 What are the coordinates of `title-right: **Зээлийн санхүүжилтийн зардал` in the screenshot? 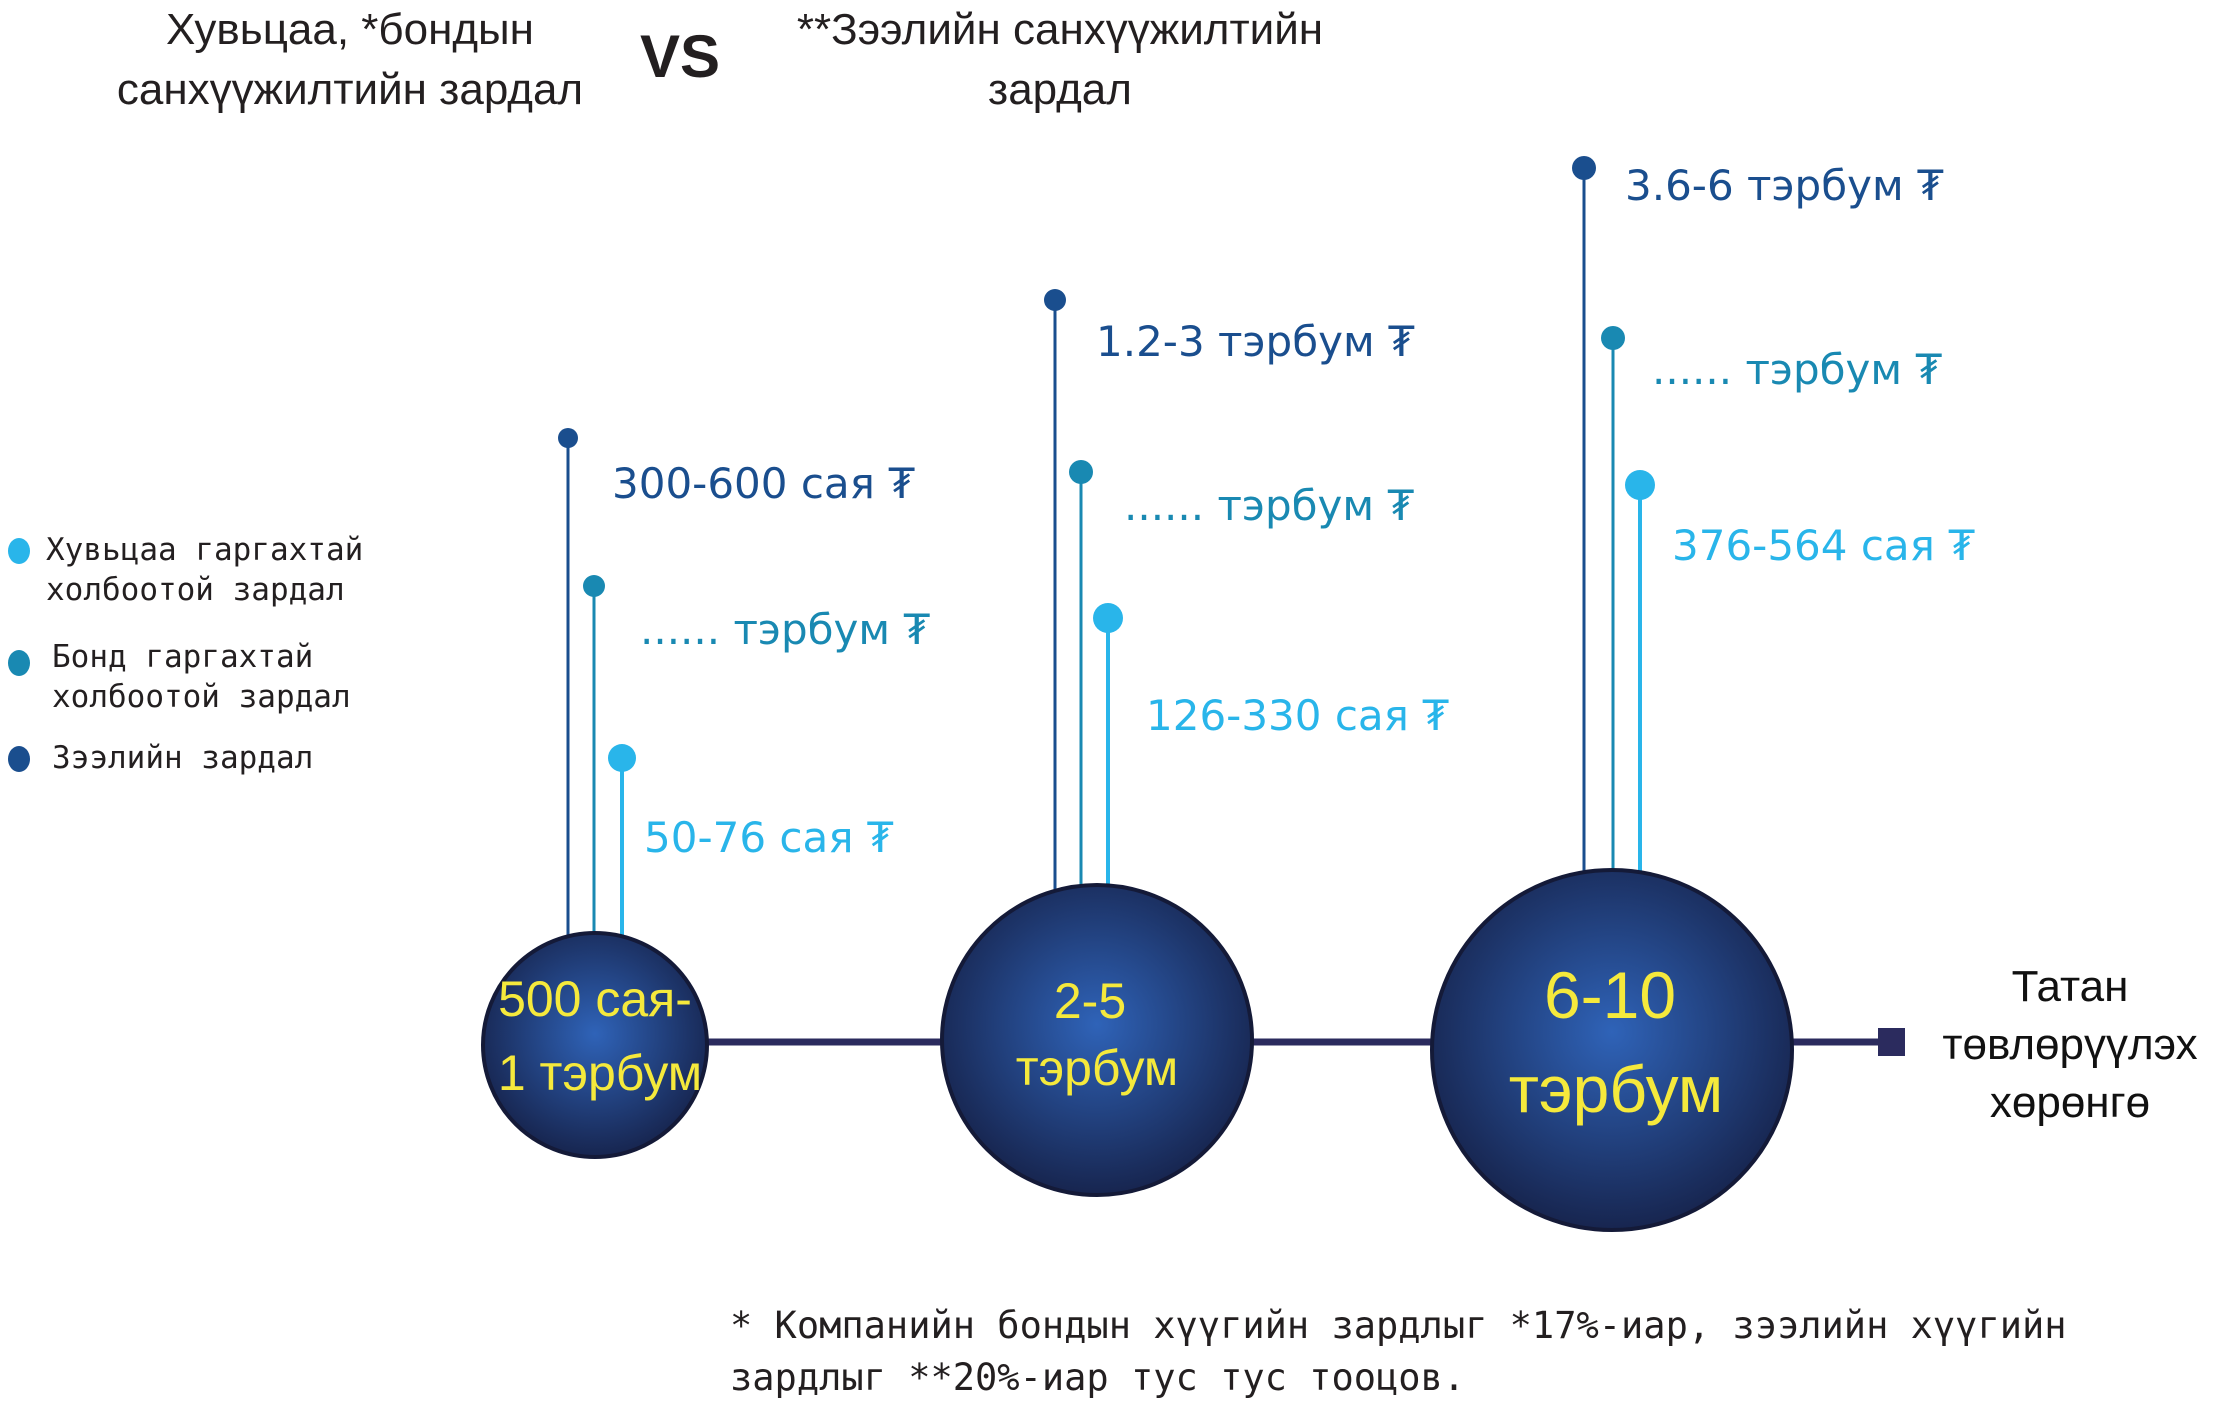 It's located at (1060, 59).